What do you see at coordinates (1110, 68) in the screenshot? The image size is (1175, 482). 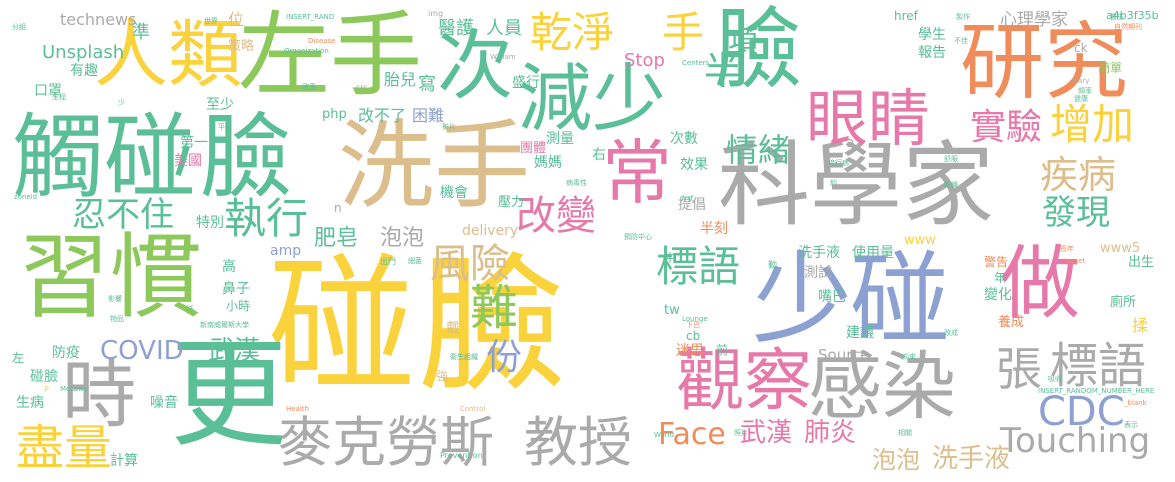 I see `word-cloud-word: 簡單` at bounding box center [1110, 68].